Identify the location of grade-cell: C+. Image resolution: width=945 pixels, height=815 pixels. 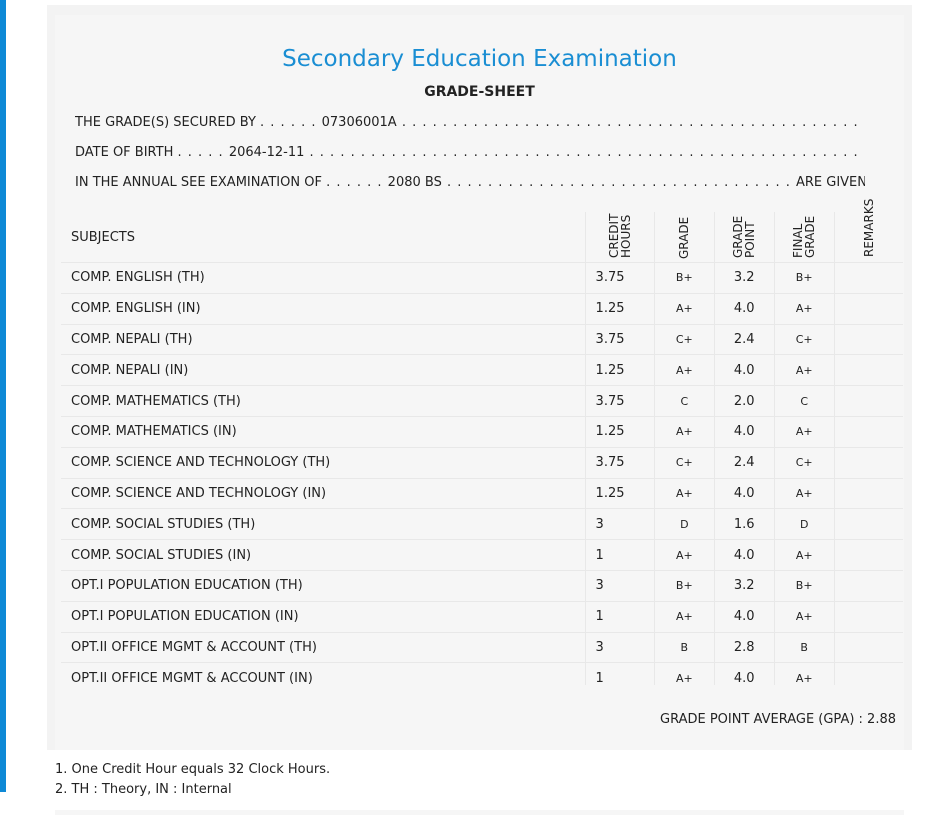
(684, 340).